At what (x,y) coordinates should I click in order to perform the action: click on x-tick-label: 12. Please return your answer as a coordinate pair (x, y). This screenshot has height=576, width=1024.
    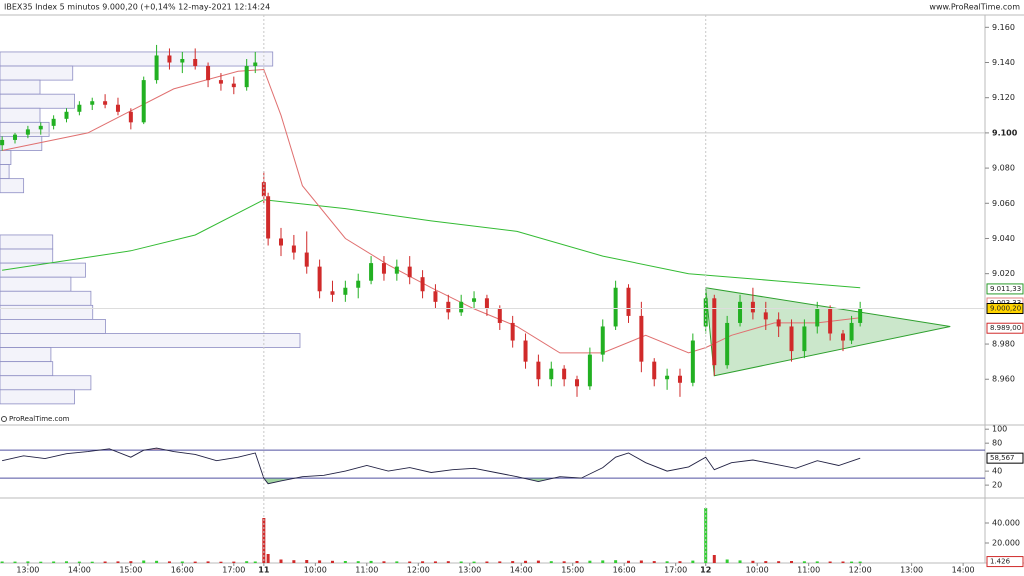
    Looking at the image, I should click on (705, 570).